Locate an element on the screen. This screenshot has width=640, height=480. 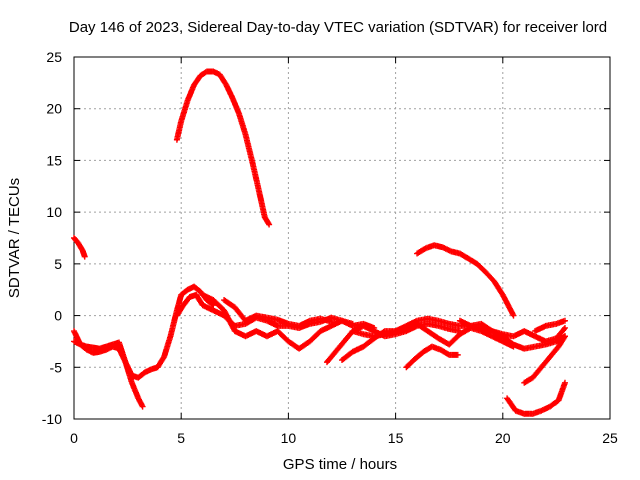
series-arc-afternoon-d is located at coordinates (433, 335).